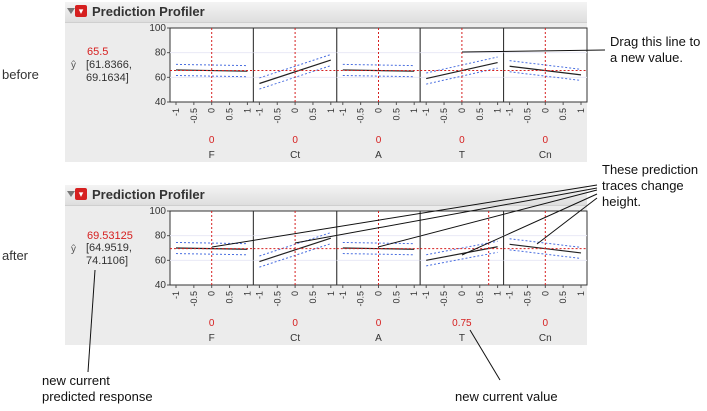  Describe the element at coordinates (20, 74) in the screenshot. I see `before-label: before` at that location.